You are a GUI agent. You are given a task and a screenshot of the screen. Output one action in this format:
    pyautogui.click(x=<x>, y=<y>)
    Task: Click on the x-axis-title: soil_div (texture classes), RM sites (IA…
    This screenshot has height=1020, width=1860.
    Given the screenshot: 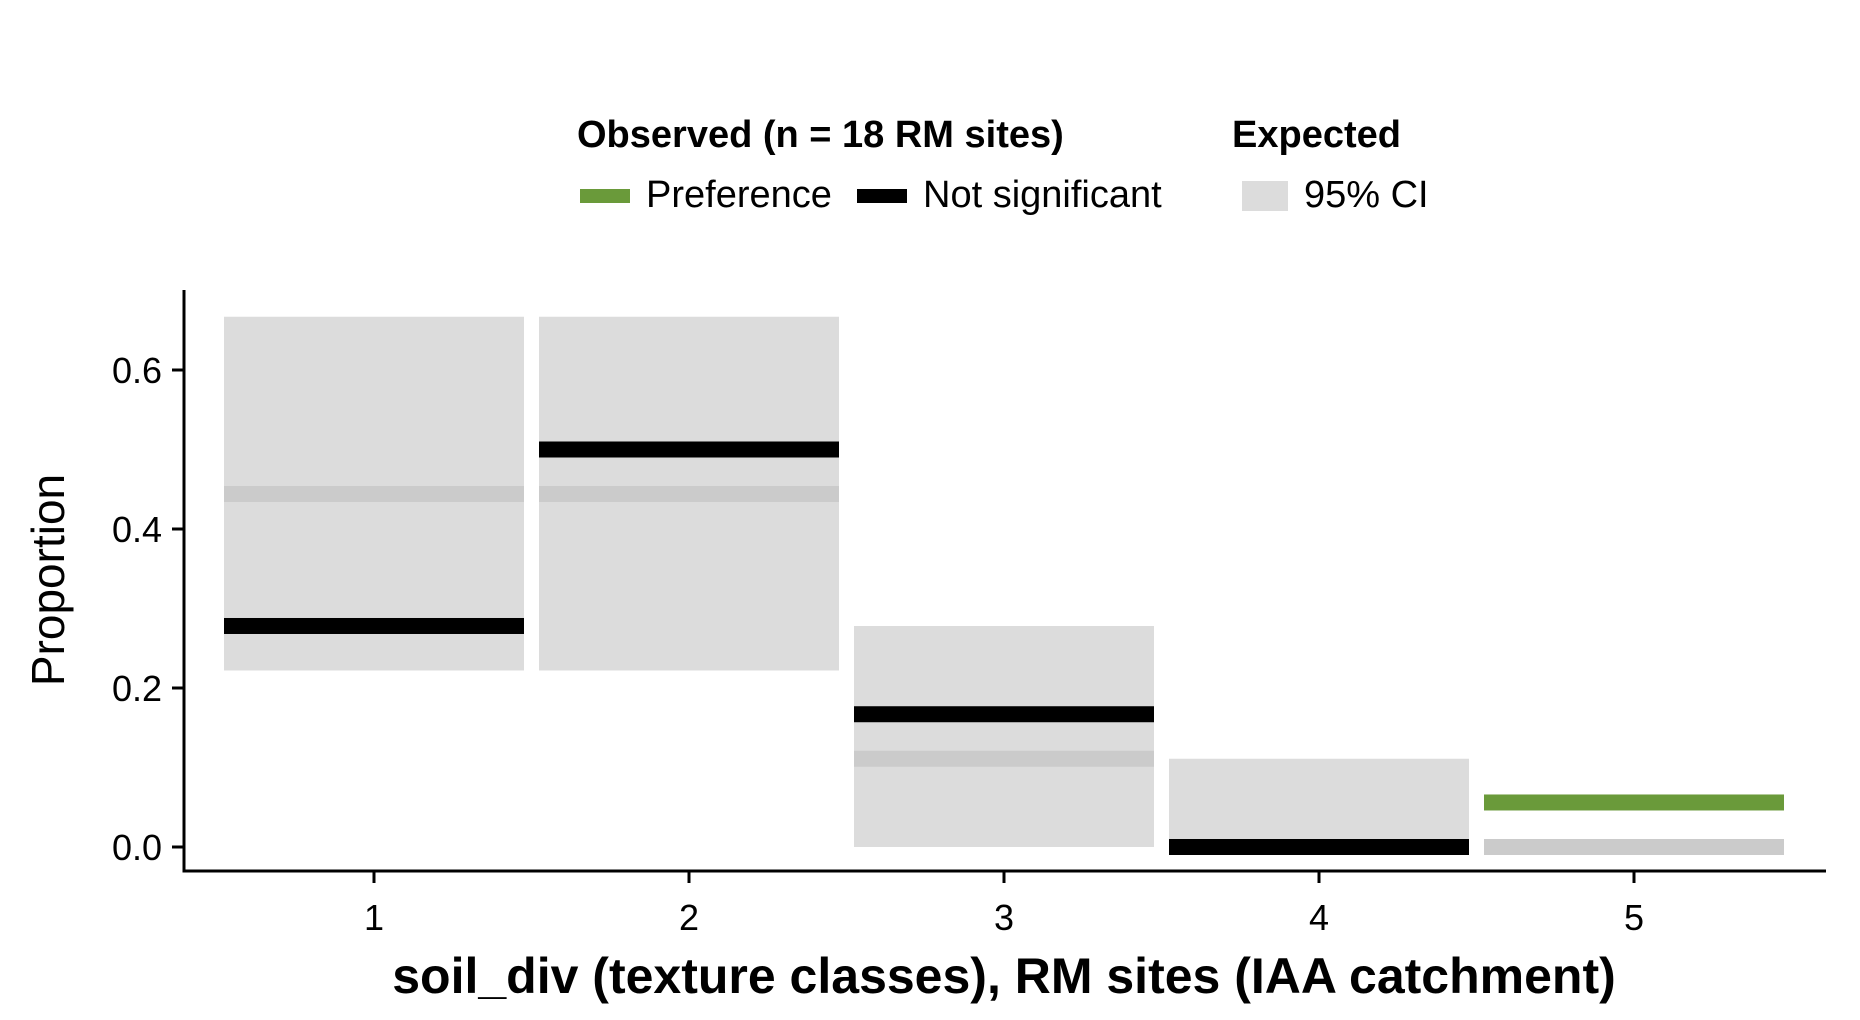 What is the action you would take?
    pyautogui.click(x=1004, y=976)
    